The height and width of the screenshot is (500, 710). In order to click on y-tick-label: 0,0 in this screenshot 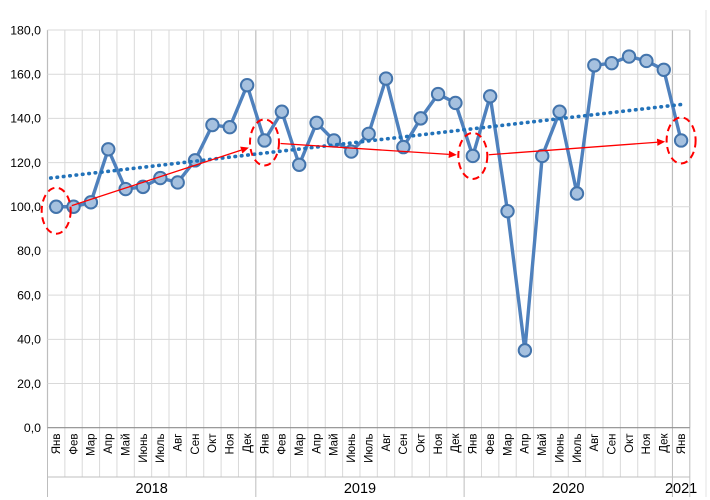, I will do `click(32, 428)`.